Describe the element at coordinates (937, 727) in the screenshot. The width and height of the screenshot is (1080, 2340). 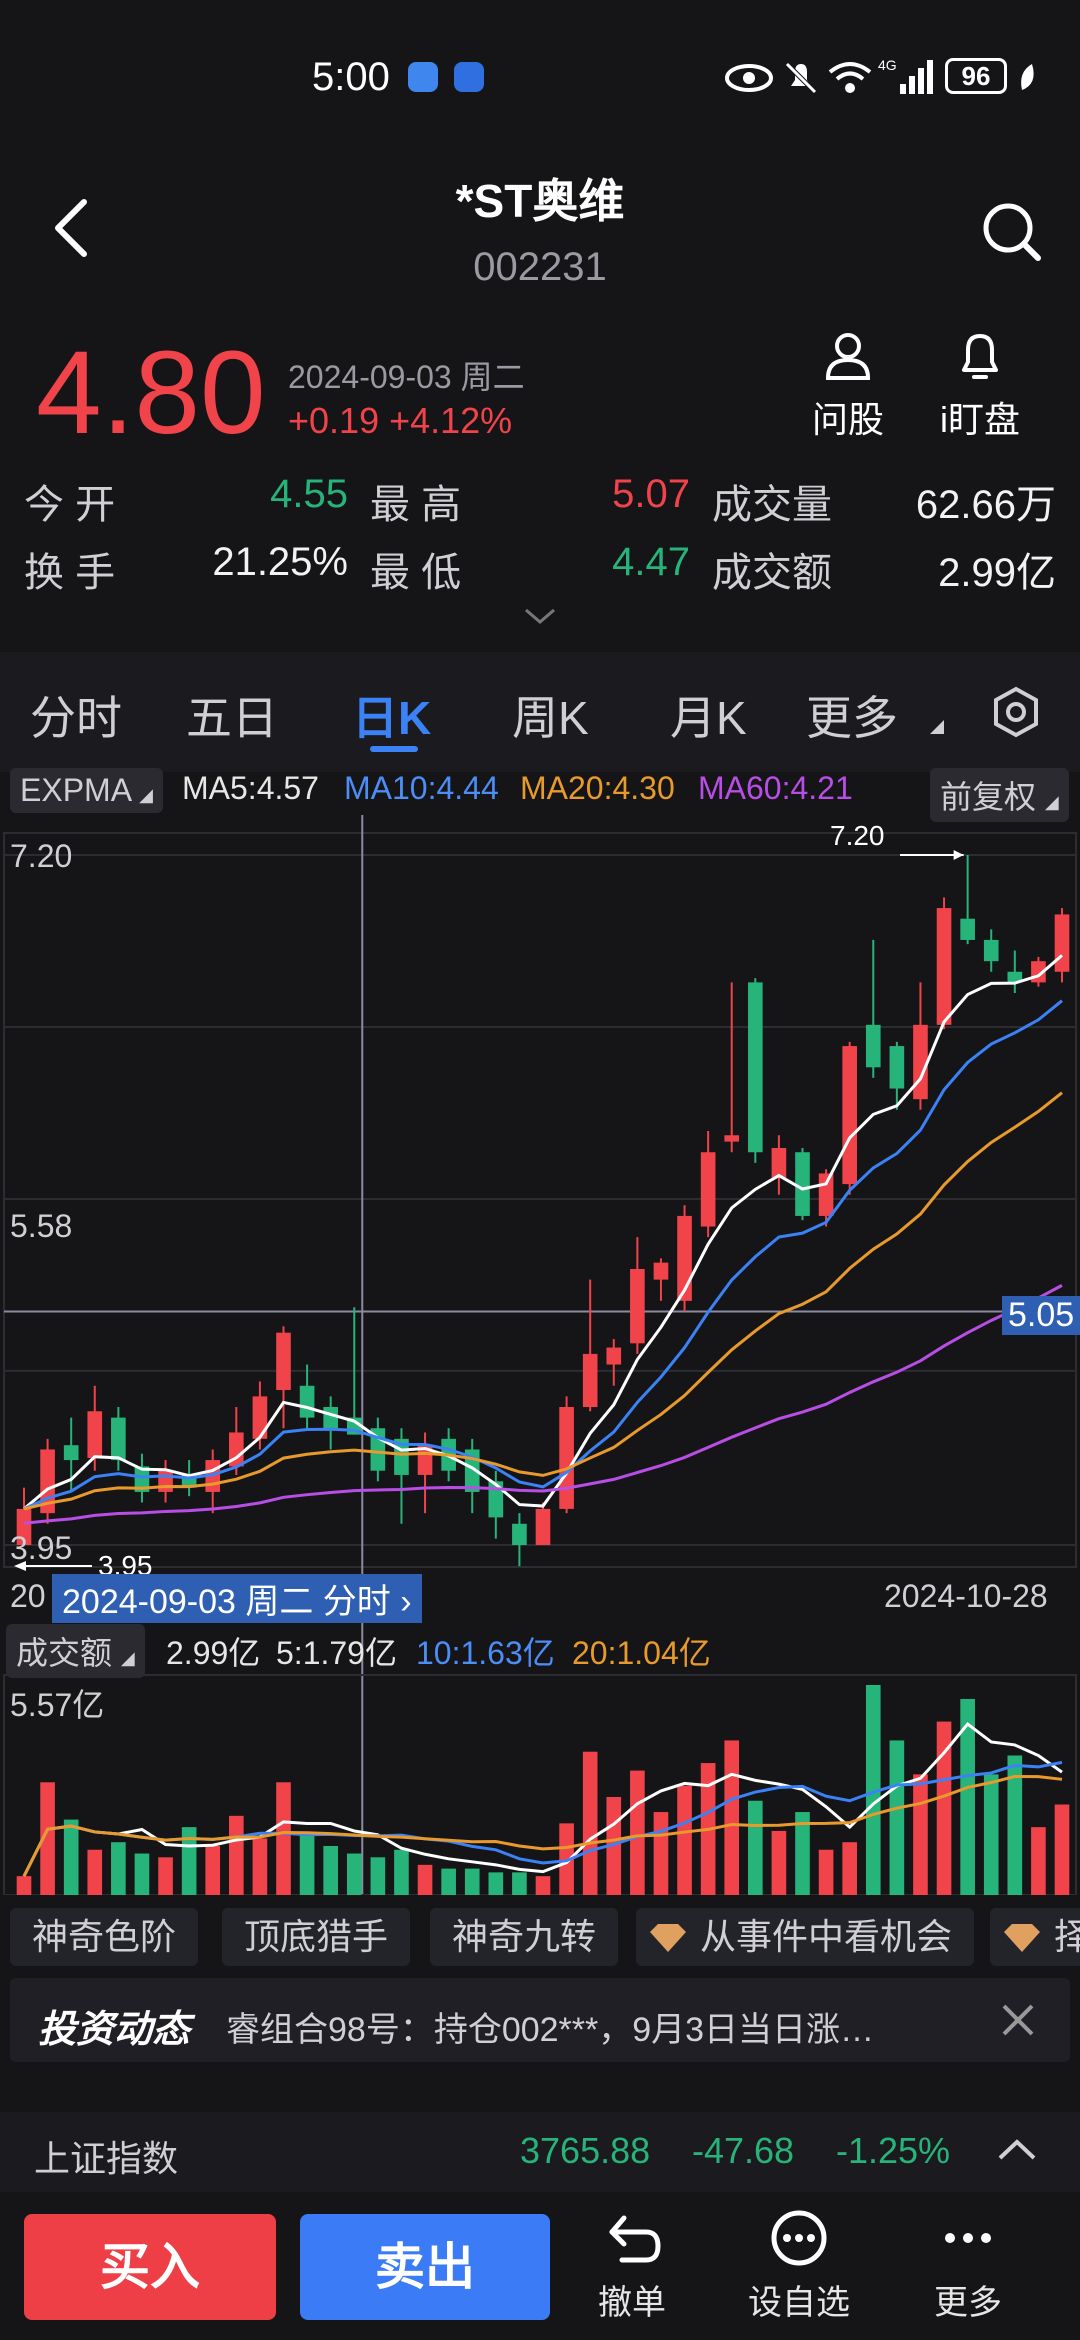
I see `more-dropdown-icon` at that location.